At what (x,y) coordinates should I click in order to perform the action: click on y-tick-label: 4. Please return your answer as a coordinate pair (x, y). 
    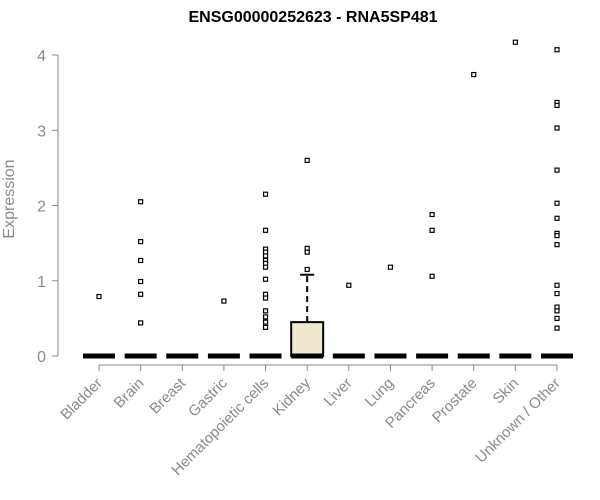
    Looking at the image, I should click on (41, 56).